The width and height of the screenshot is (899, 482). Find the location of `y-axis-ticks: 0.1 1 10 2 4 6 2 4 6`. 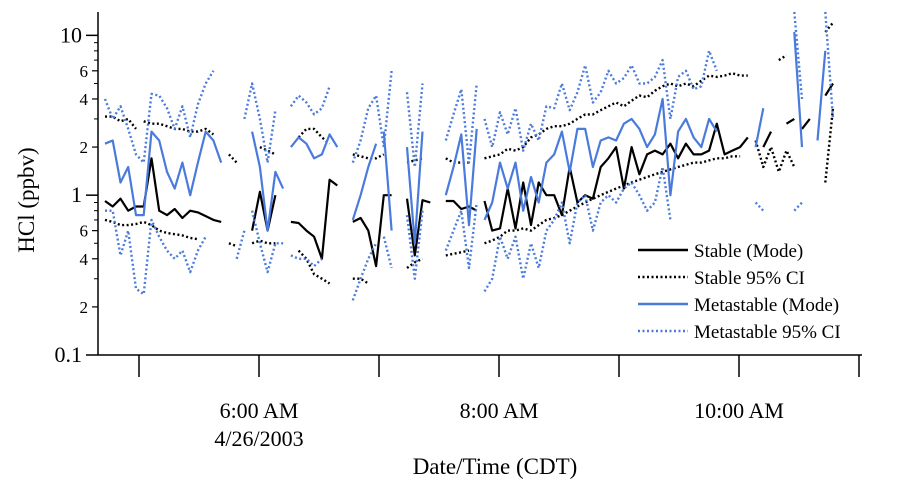

y-axis-ticks: 0.1 1 10 2 4 6 2 4 6 is located at coordinates (76, 194).